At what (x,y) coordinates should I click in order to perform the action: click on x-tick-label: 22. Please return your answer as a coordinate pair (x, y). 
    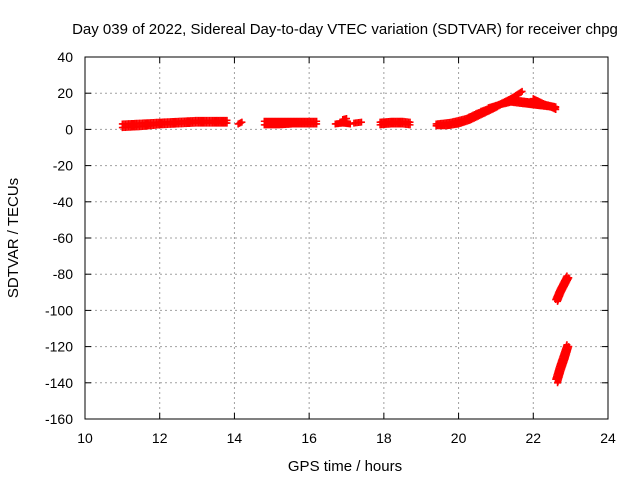
    Looking at the image, I should click on (533, 438).